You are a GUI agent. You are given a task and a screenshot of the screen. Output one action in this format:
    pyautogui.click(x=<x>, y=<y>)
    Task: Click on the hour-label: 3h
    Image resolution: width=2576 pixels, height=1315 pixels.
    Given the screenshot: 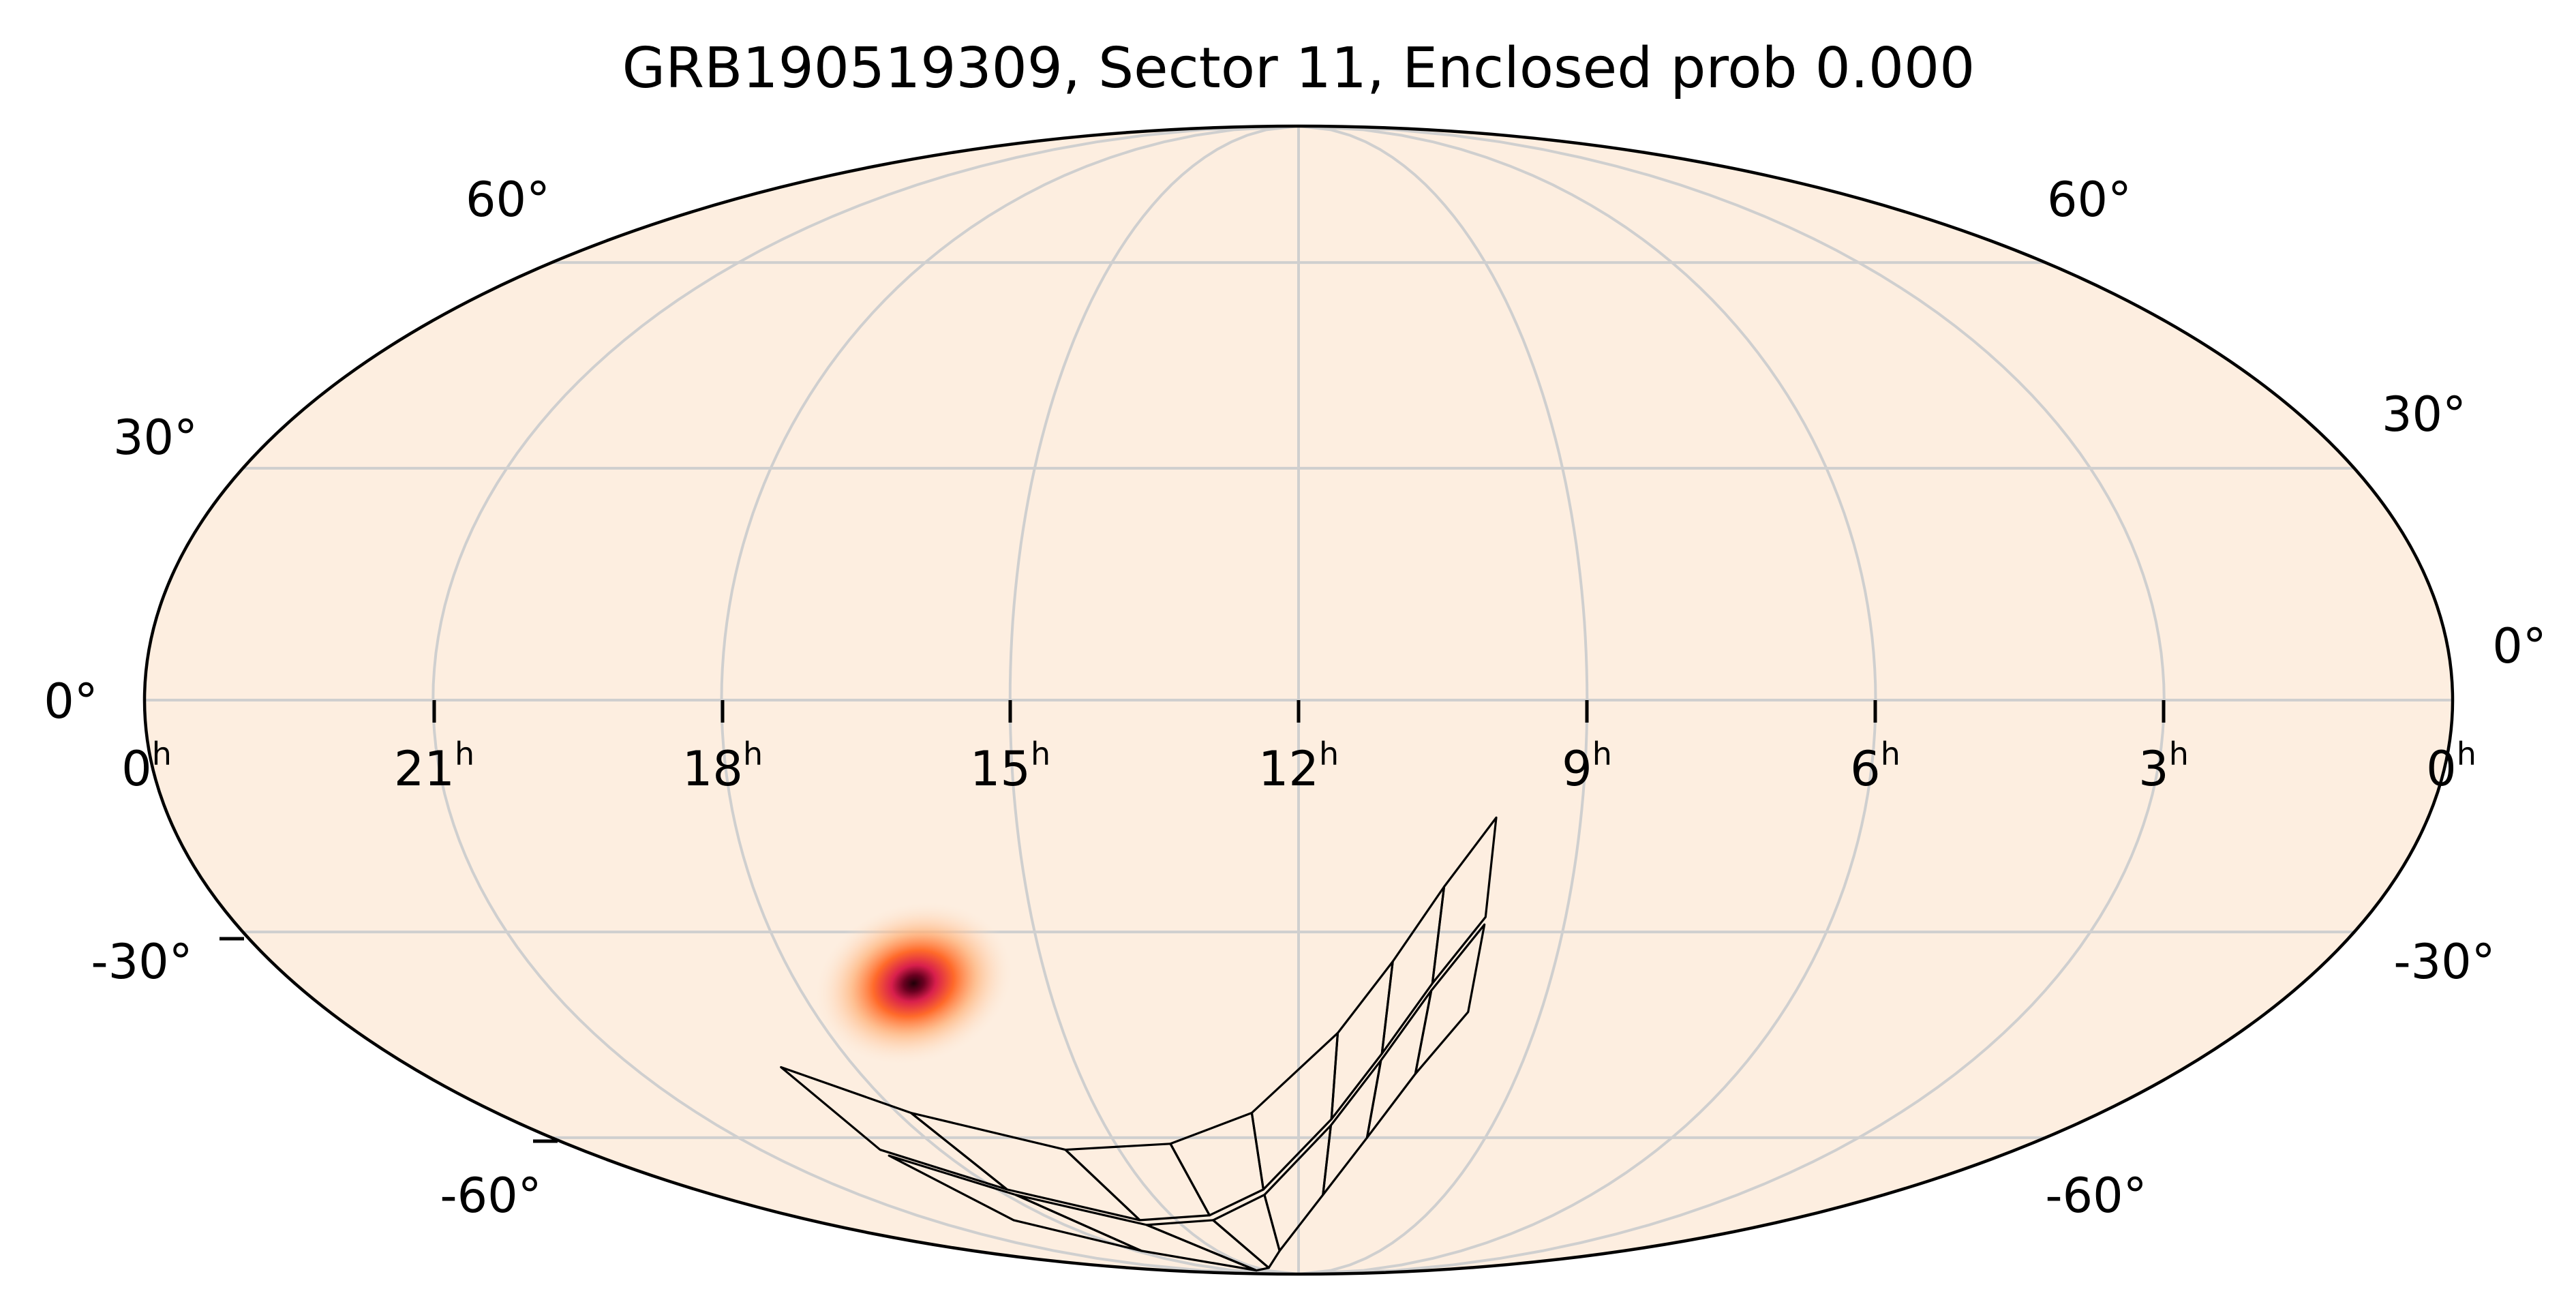 What is the action you would take?
    pyautogui.click(x=2163, y=766)
    